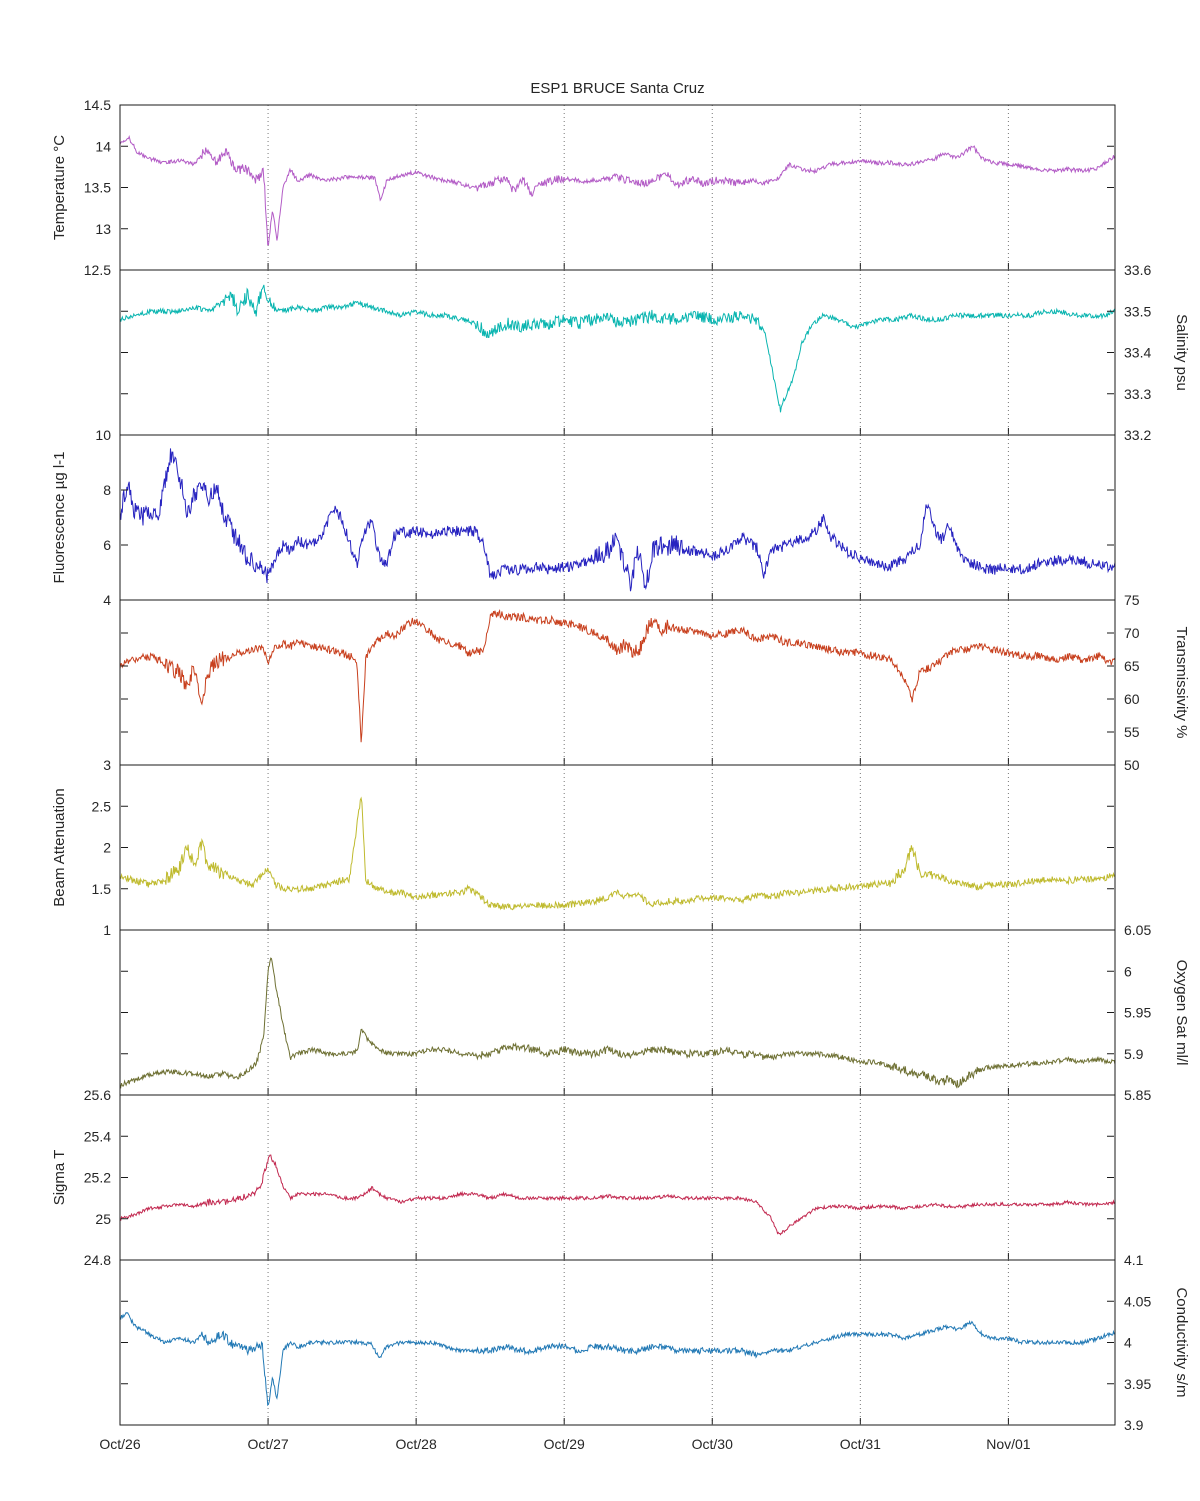 Image resolution: width=1200 pixels, height=1501 pixels. Describe the element at coordinates (617, 1195) in the screenshot. I see `series-line-sigma-t` at that location.